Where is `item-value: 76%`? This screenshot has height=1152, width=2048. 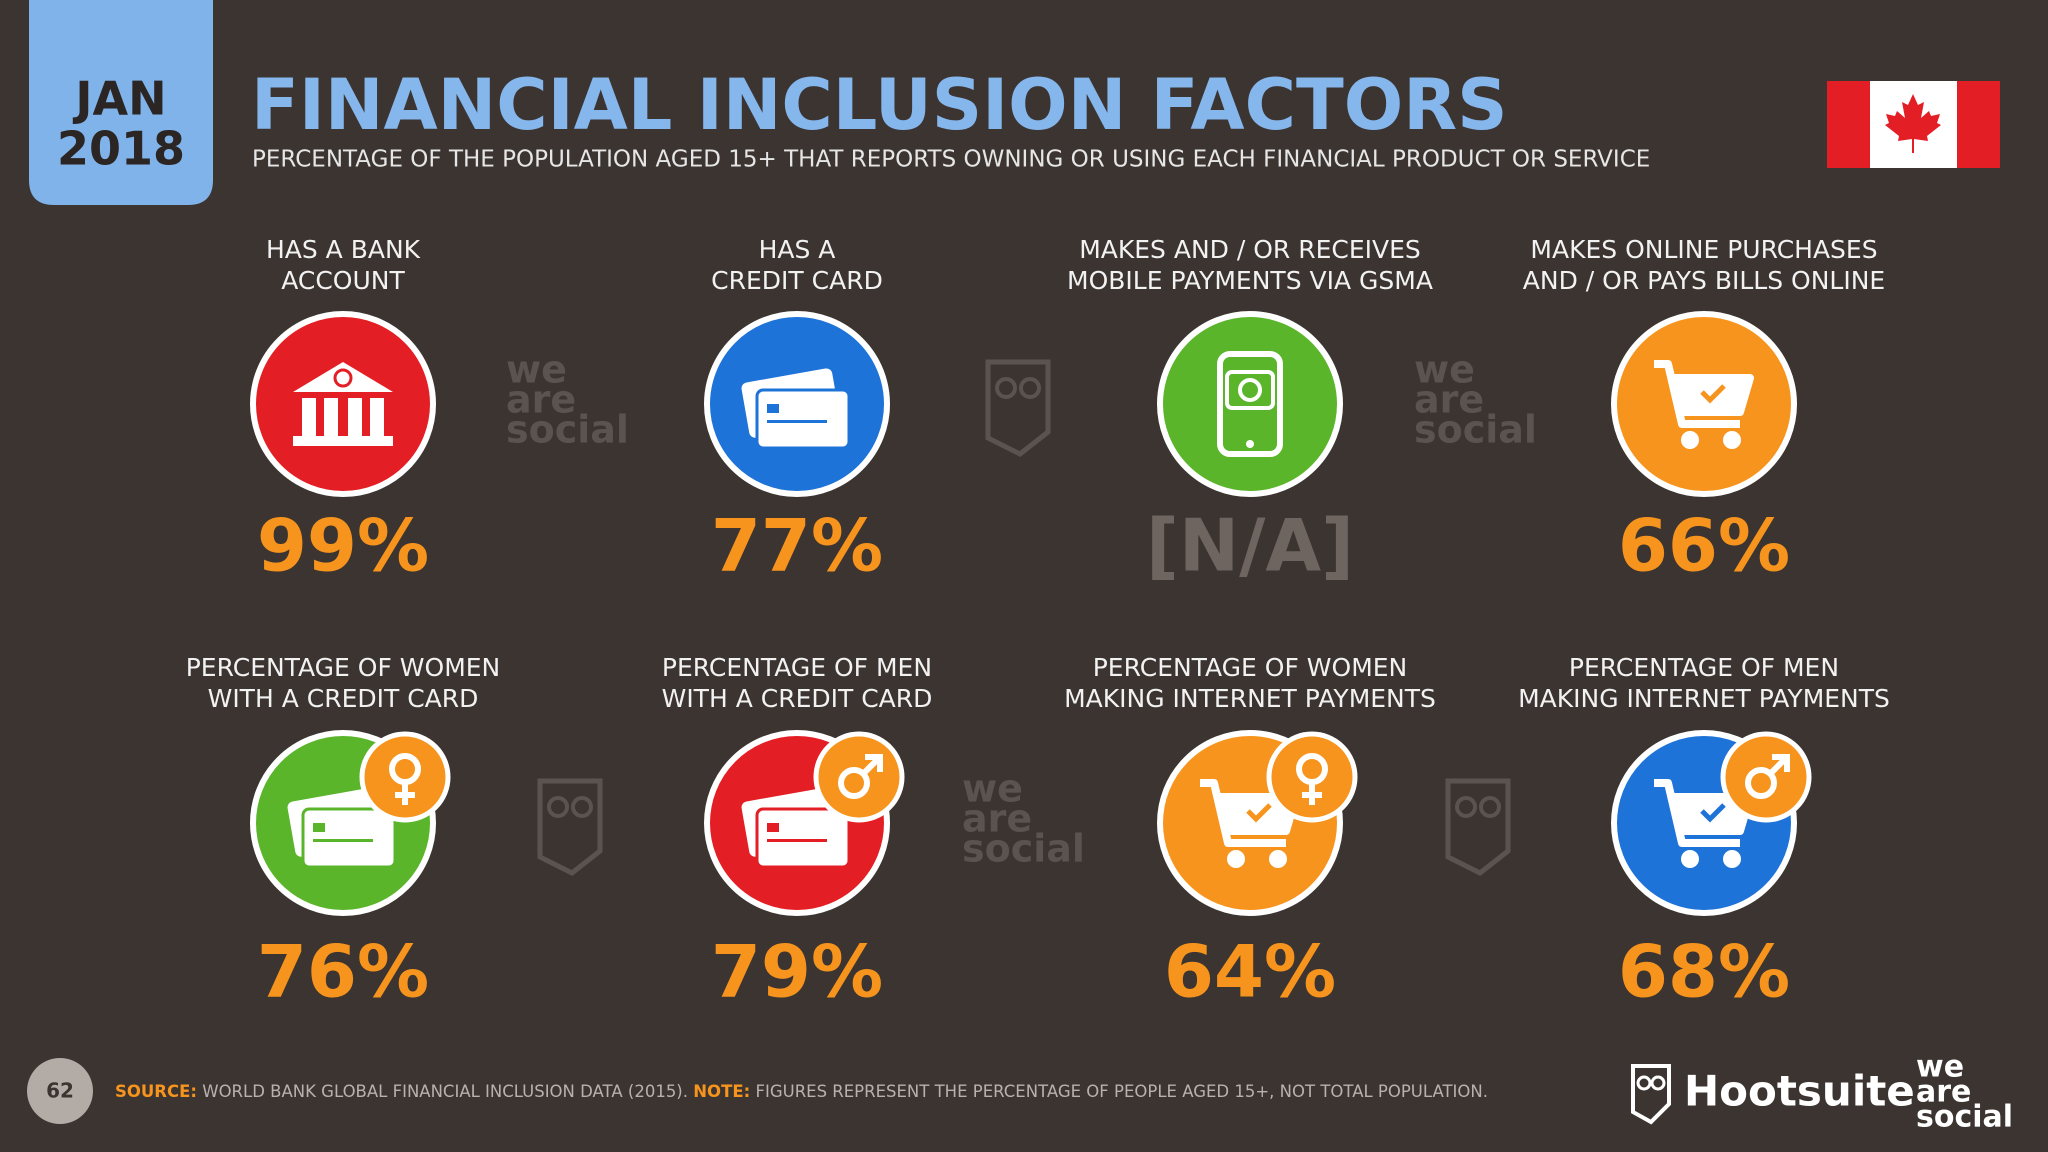
item-value: 76% is located at coordinates (343, 972).